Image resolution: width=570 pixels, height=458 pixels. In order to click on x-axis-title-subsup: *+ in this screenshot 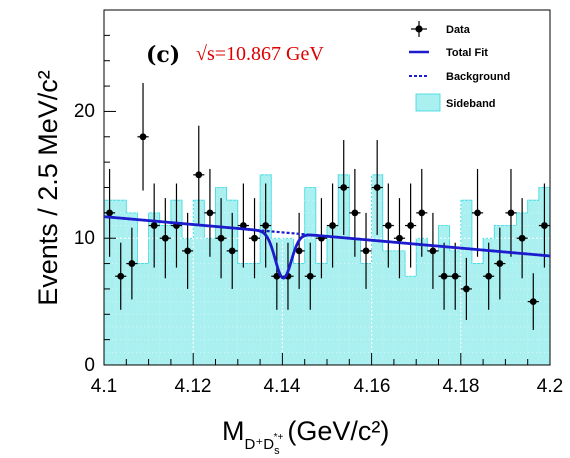, I will do `click(279, 437)`.